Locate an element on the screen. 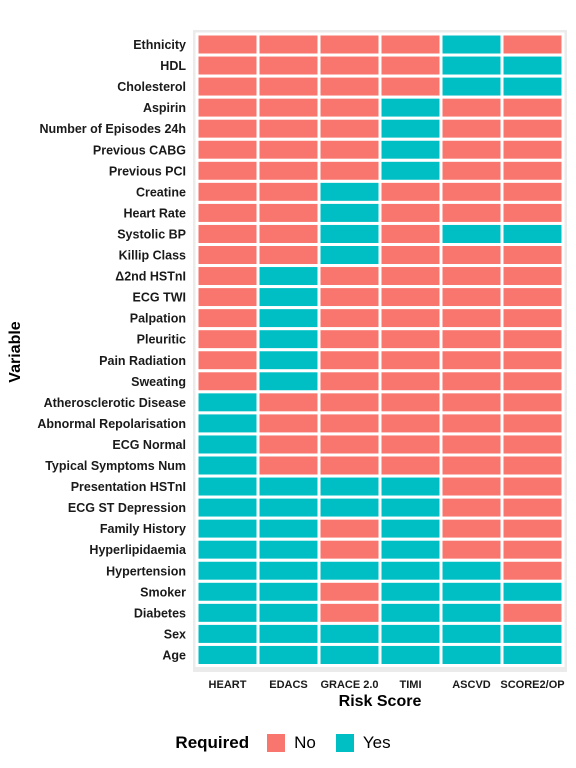  tile-sweating-heart is located at coordinates (227, 381).